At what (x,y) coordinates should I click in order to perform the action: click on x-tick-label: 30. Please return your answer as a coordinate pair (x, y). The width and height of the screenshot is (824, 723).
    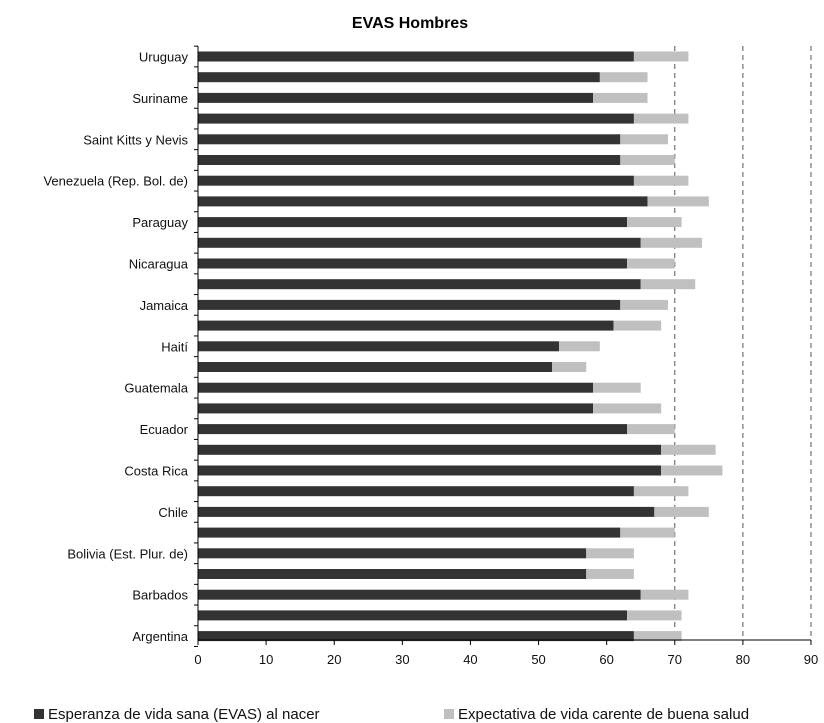
    Looking at the image, I should click on (402, 659).